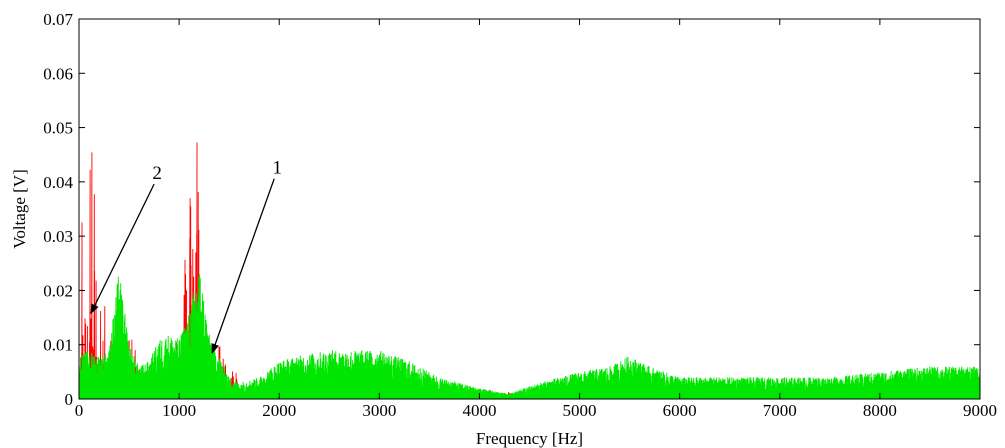 The image size is (1005, 448). I want to click on x-tick-label: 2000, so click(279, 410).